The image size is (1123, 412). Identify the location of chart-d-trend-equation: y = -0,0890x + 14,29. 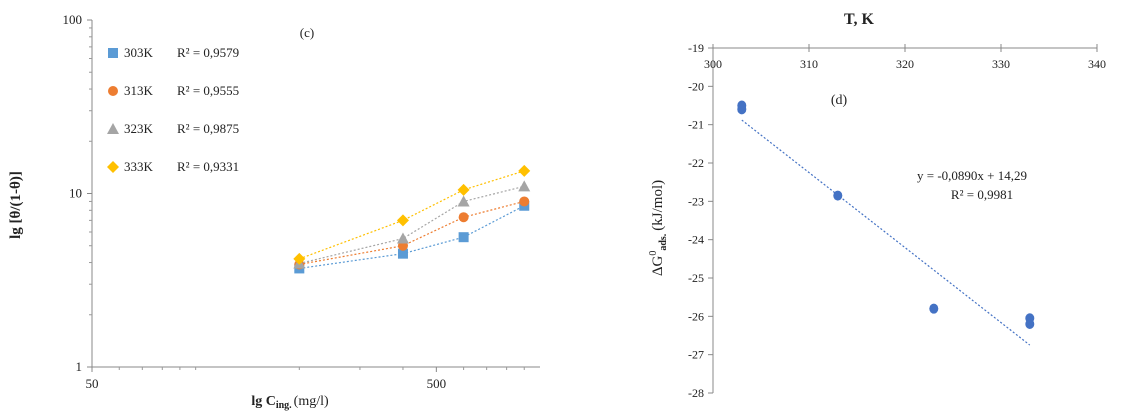
(972, 175).